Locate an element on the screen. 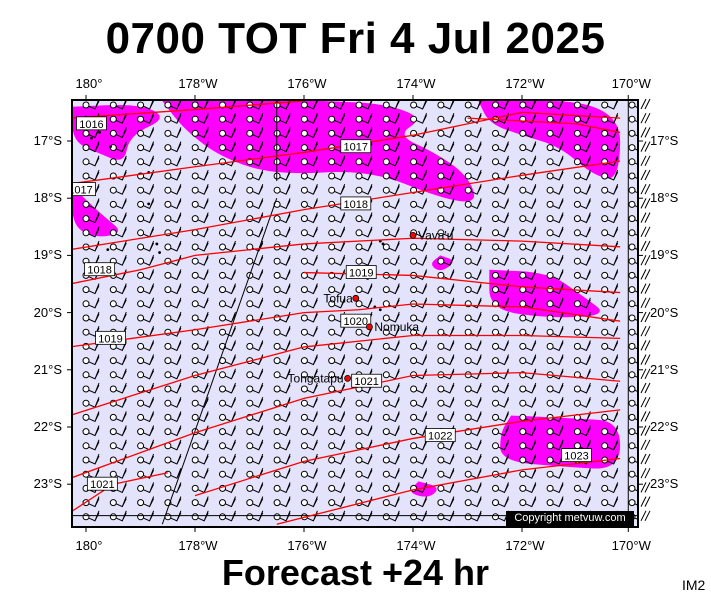 The width and height of the screenshot is (711, 600). island is located at coordinates (91, 138).